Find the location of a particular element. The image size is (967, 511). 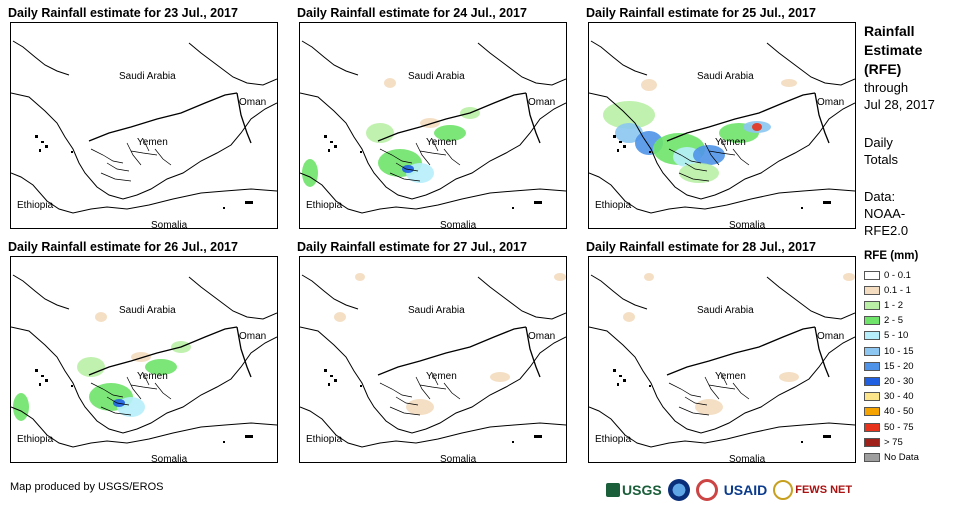

usgs-logo-text: USGS is located at coordinates (642, 490).